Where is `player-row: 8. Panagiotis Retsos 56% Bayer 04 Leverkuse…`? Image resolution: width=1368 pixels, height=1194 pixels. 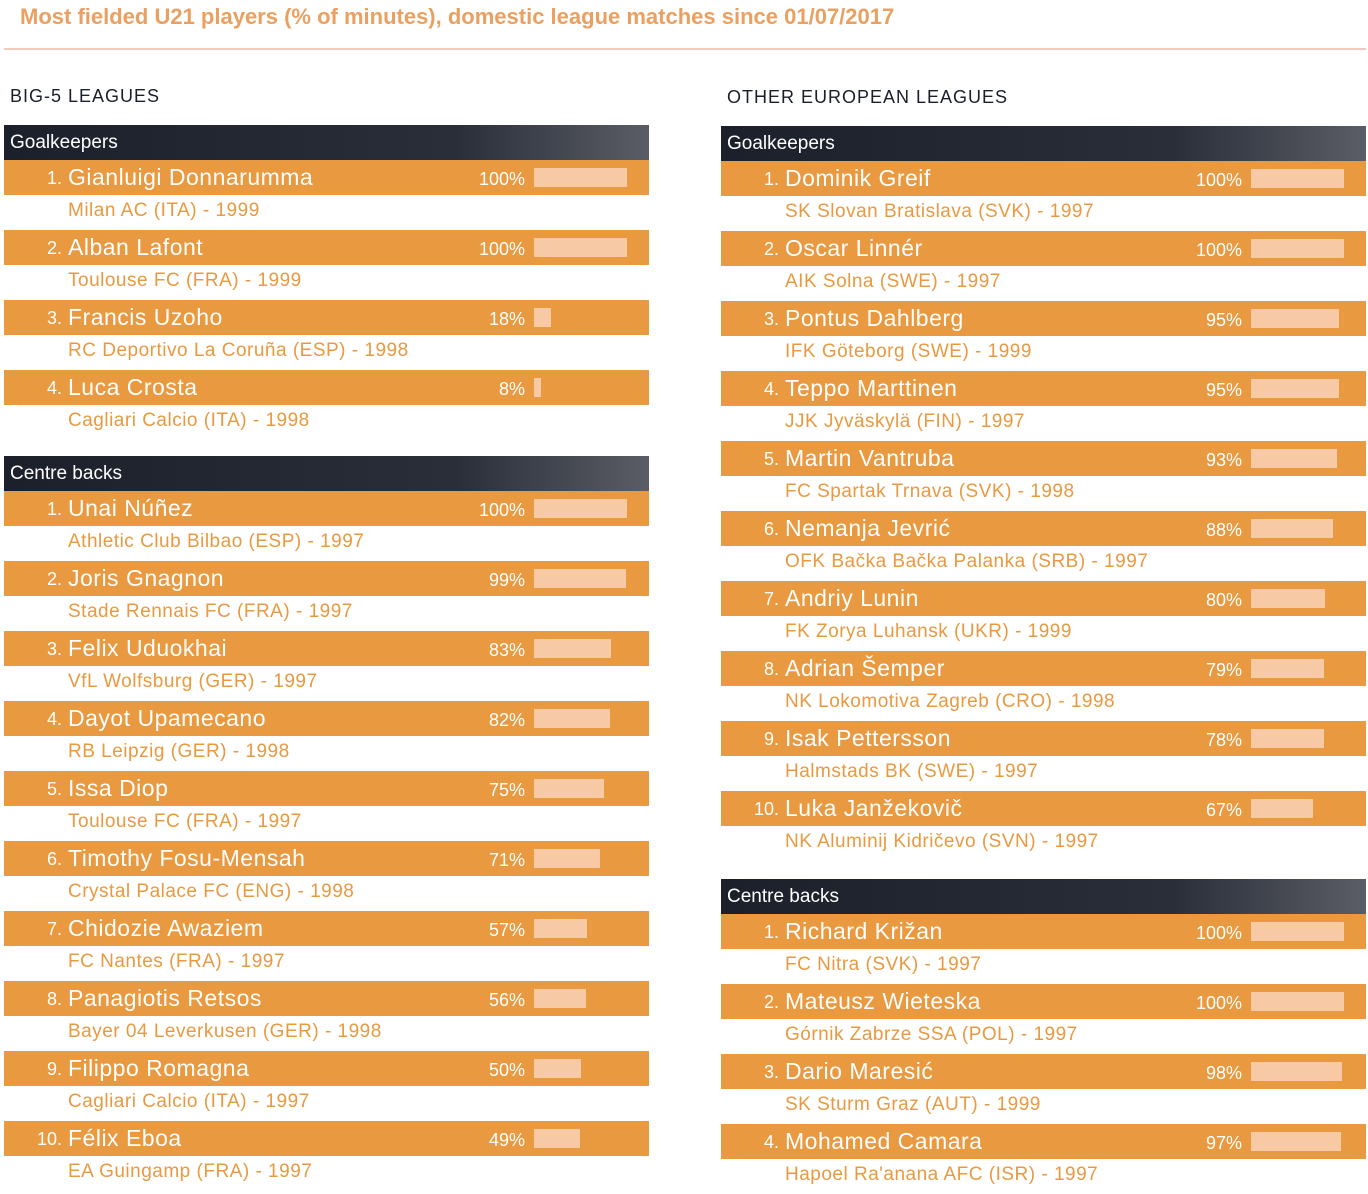
player-row: 8. Panagiotis Retsos 56% Bayer 04 Leverkuse… is located at coordinates (326, 1016).